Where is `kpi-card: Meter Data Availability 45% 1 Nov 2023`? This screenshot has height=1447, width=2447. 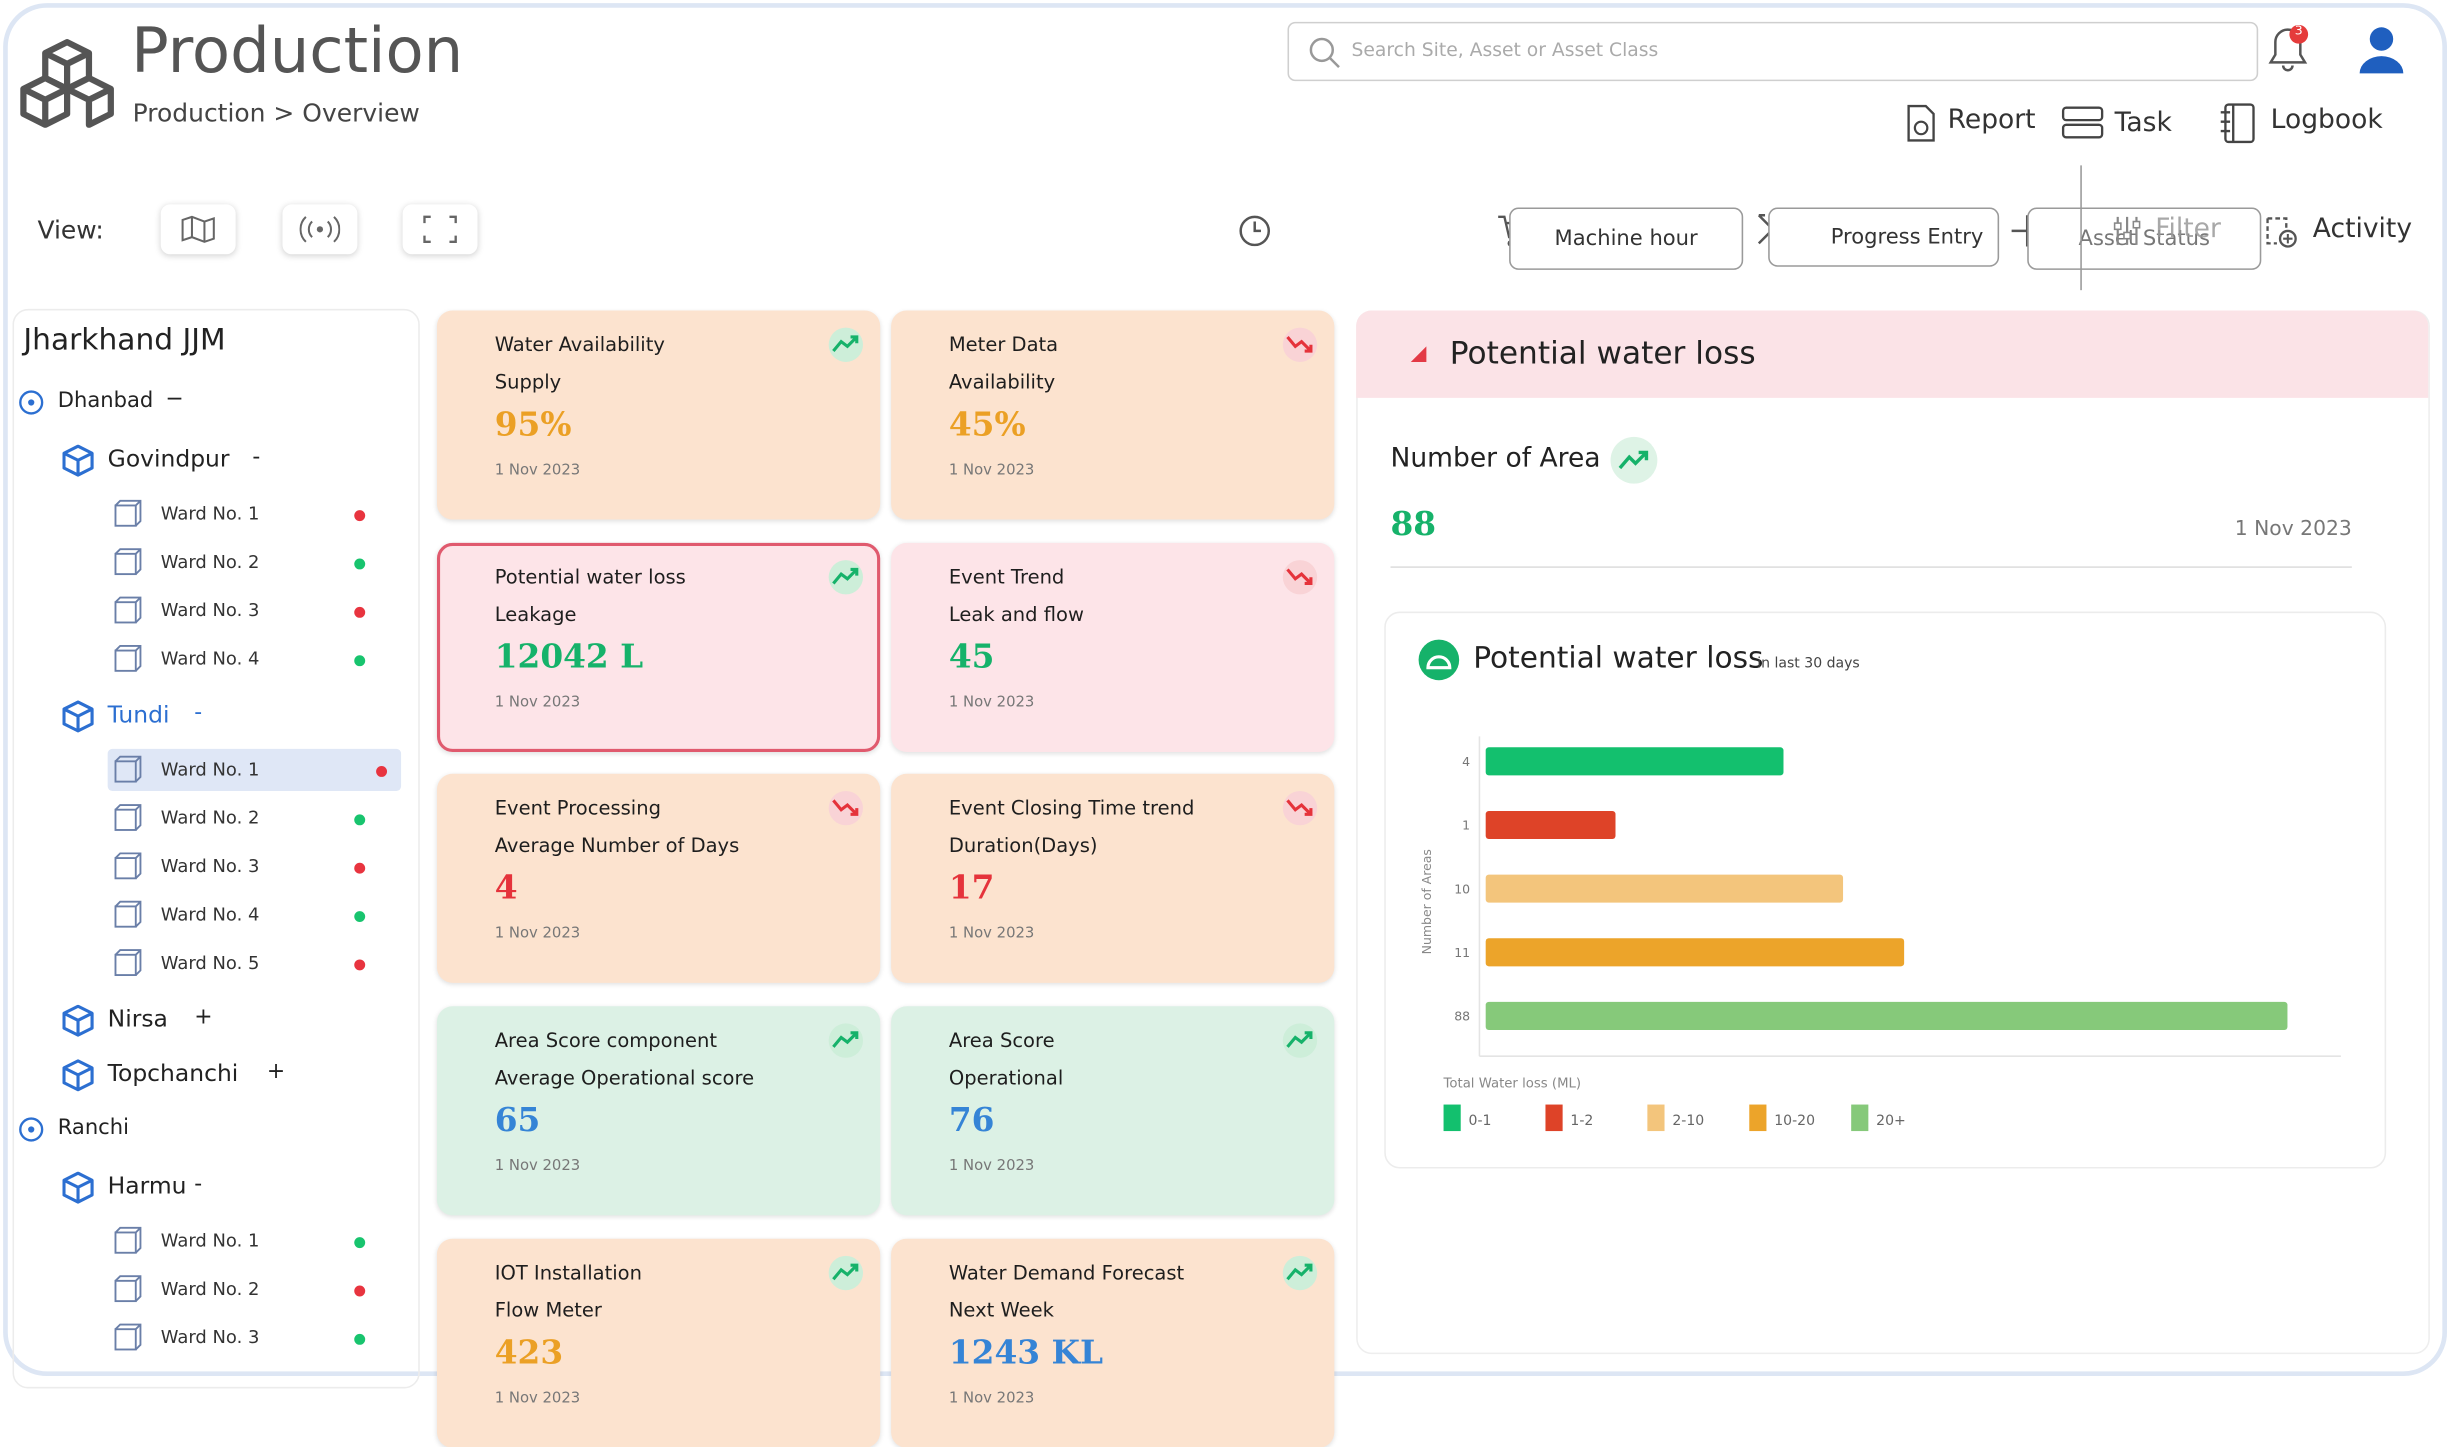
kpi-card: Meter Data Availability 45% 1 Nov 2023 is located at coordinates (1113, 415).